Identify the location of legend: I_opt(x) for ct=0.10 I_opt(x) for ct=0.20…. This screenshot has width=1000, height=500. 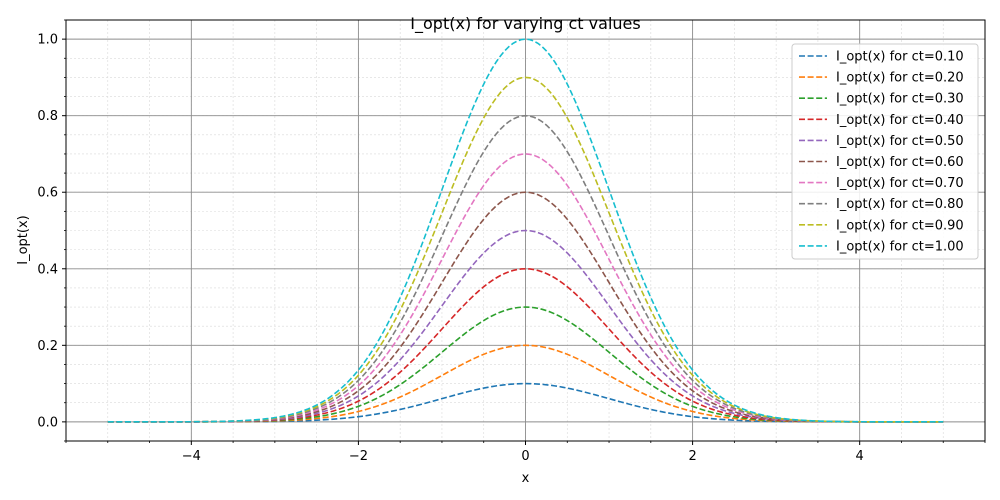
(885, 151).